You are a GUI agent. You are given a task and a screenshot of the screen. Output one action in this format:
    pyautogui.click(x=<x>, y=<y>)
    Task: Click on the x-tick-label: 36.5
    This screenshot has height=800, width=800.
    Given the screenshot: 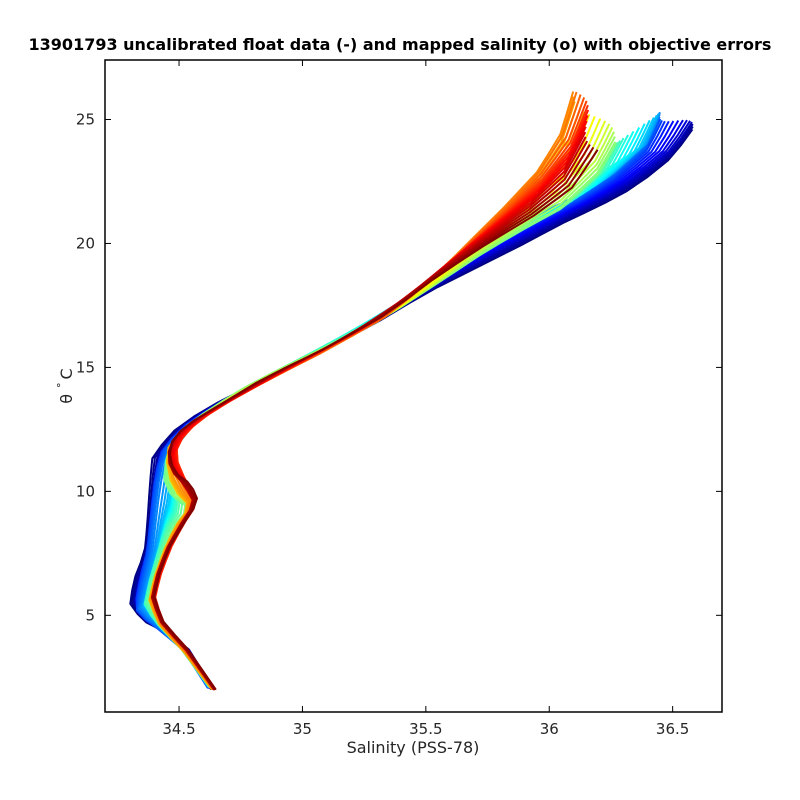 What is the action you would take?
    pyautogui.click(x=672, y=729)
    